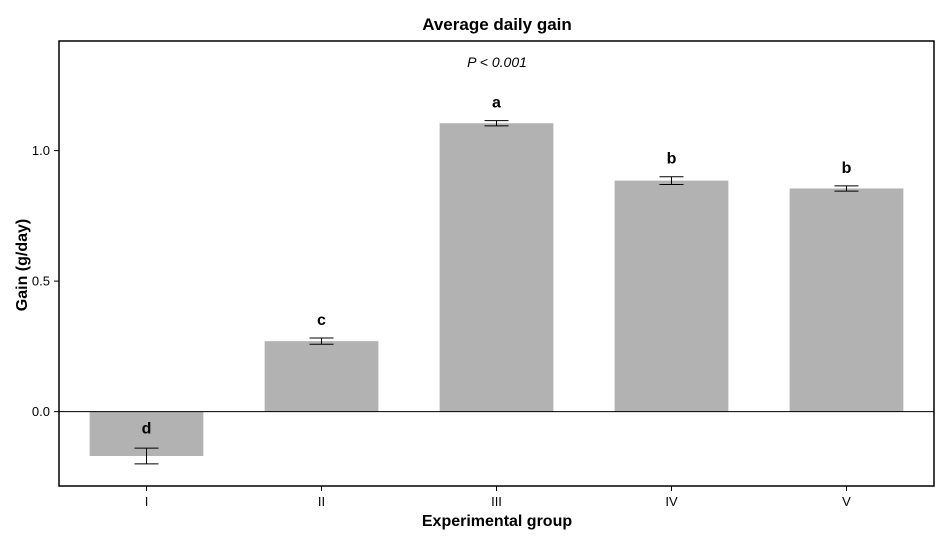 The height and width of the screenshot is (540, 952). Describe the element at coordinates (671, 296) in the screenshot. I see `bar-IV` at that location.